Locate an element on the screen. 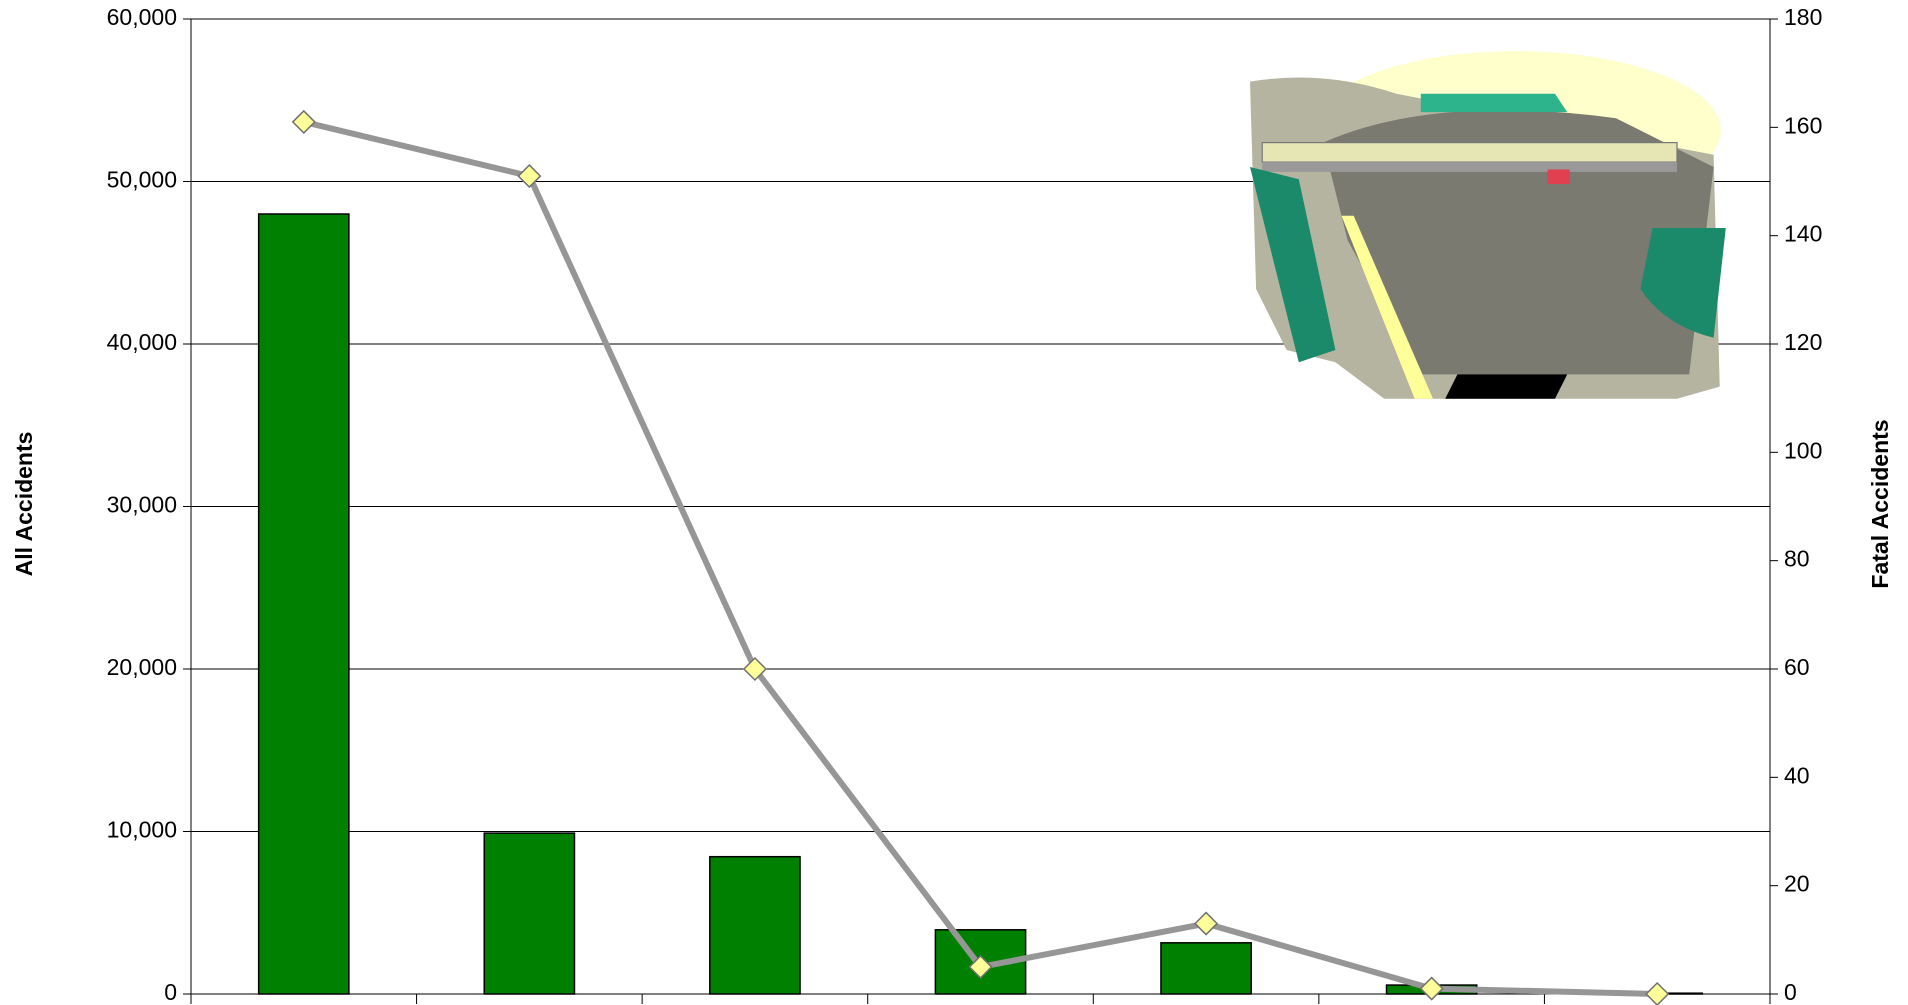 The height and width of the screenshot is (1005, 1908). y-tick-label: 30,000 is located at coordinates (142, 505).